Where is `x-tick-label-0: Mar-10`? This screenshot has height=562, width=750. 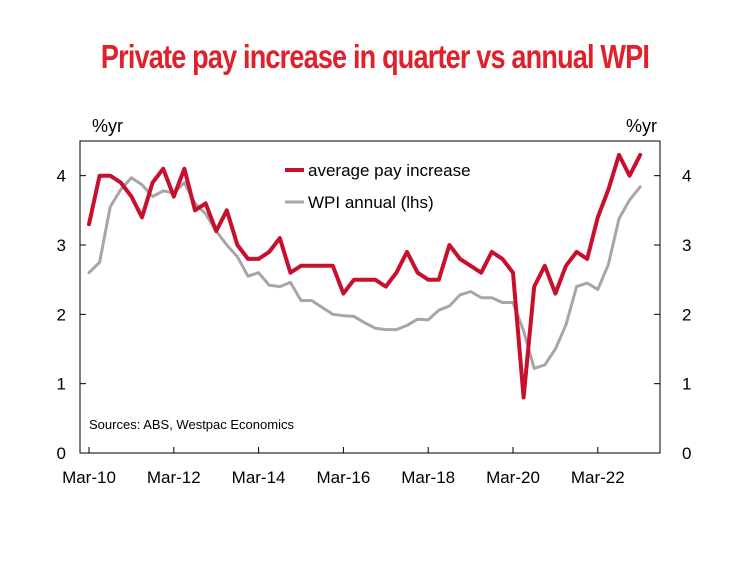 x-tick-label-0: Mar-10 is located at coordinates (89, 477).